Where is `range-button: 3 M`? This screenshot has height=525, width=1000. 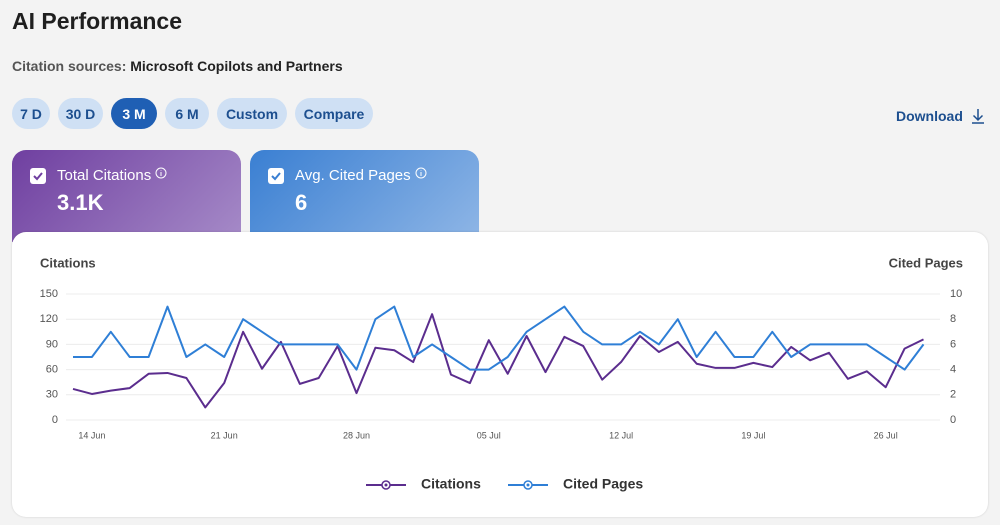
range-button: 3 M is located at coordinates (134, 113).